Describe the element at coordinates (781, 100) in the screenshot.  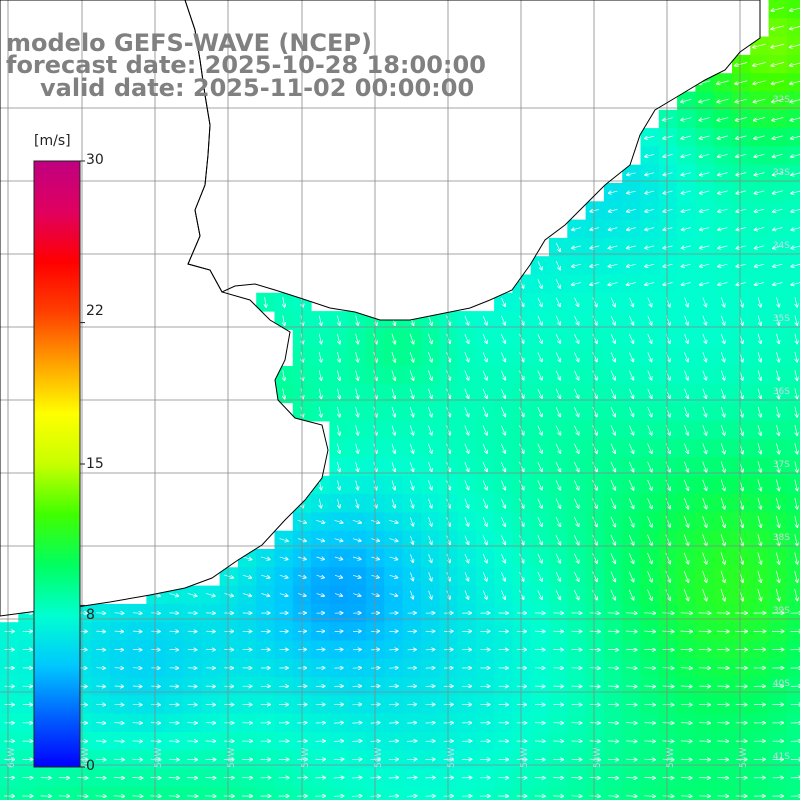
I see `lat-label: 32S` at that location.